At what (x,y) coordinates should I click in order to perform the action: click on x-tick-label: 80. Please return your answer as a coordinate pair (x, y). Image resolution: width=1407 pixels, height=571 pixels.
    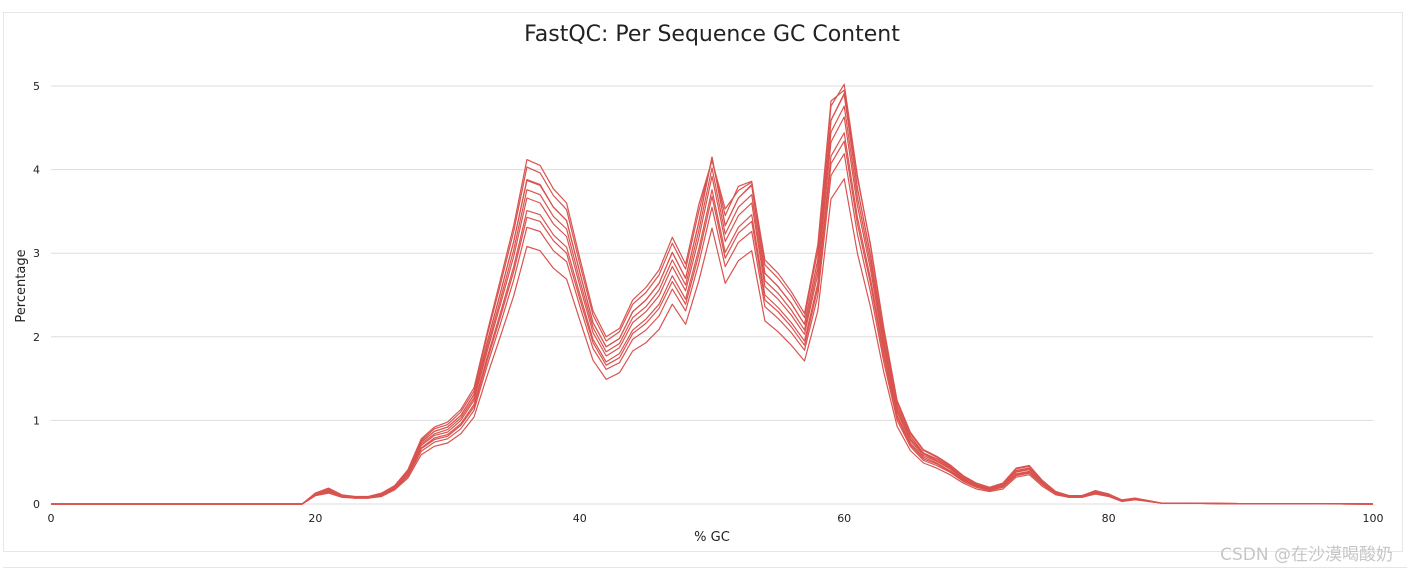
    Looking at the image, I should click on (1109, 518).